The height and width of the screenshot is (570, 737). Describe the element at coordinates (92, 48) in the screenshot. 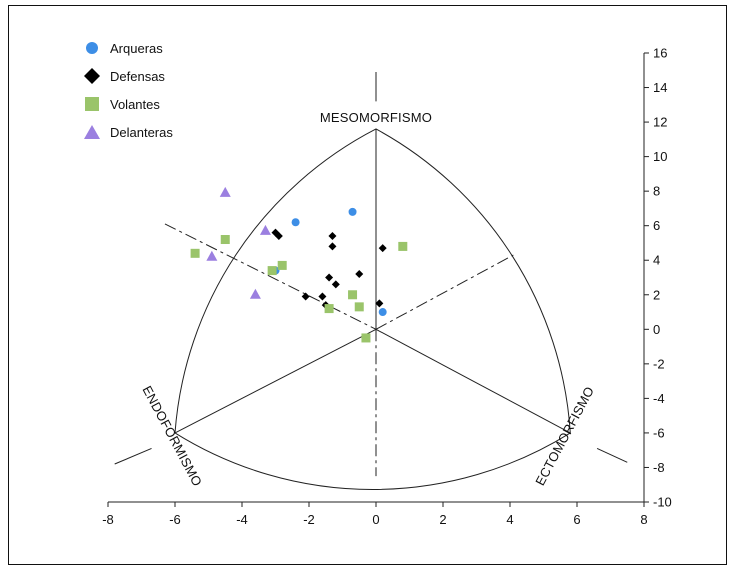

I see `circle-marker-icon` at that location.